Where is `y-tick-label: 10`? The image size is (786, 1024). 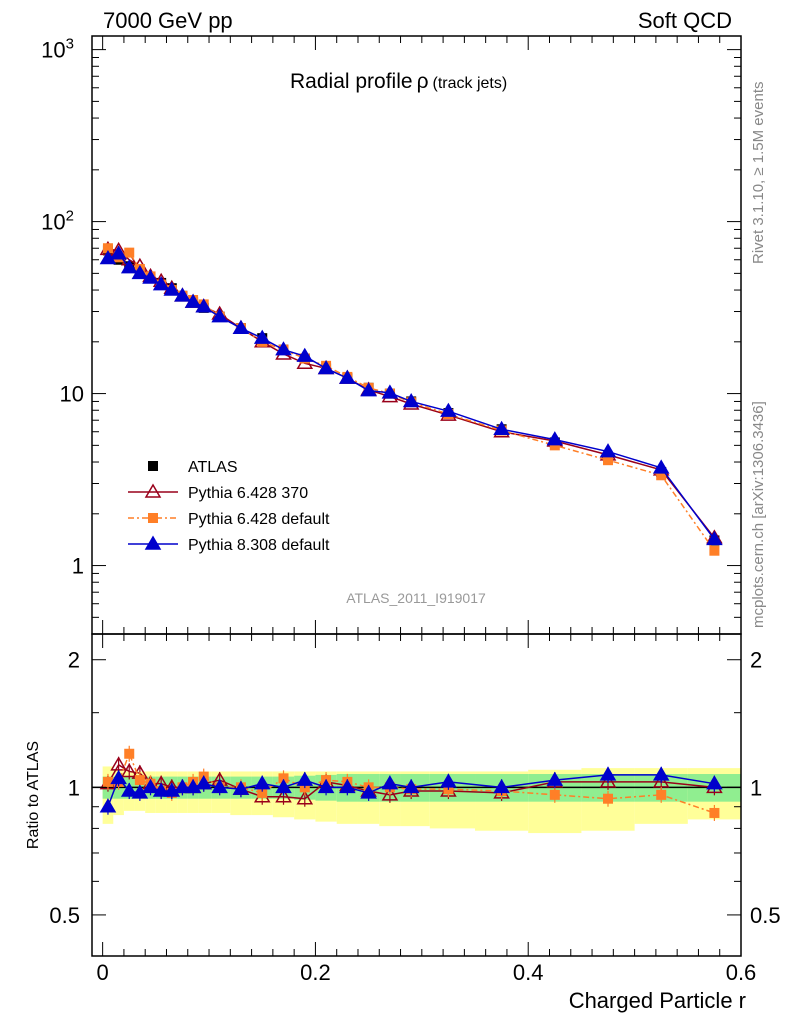
y-tick-label: 10 is located at coordinates (72, 394).